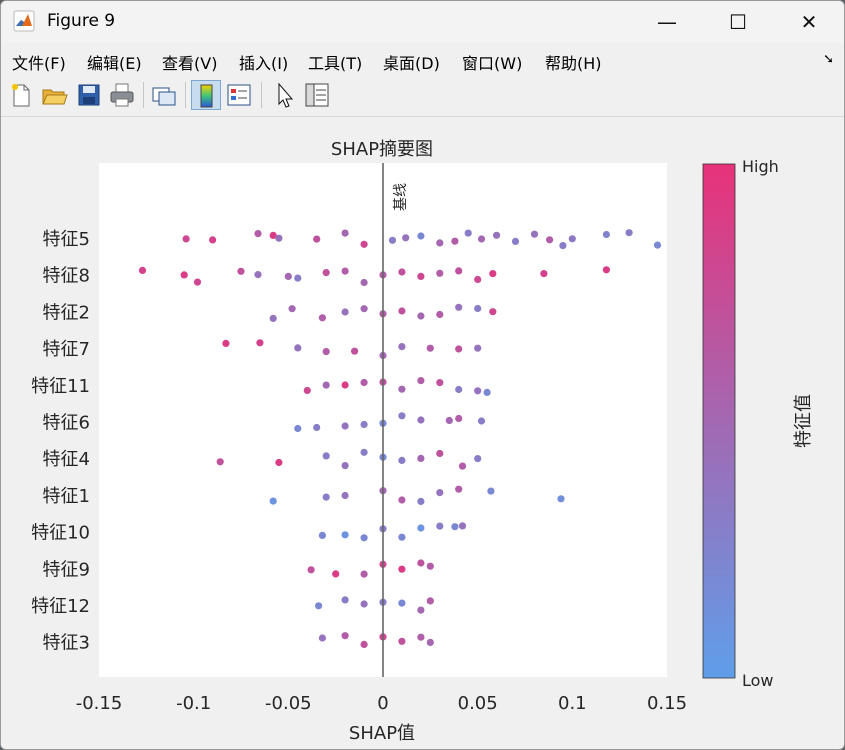 This screenshot has height=750, width=845. I want to click on minimize-icon: —, so click(667, 22).